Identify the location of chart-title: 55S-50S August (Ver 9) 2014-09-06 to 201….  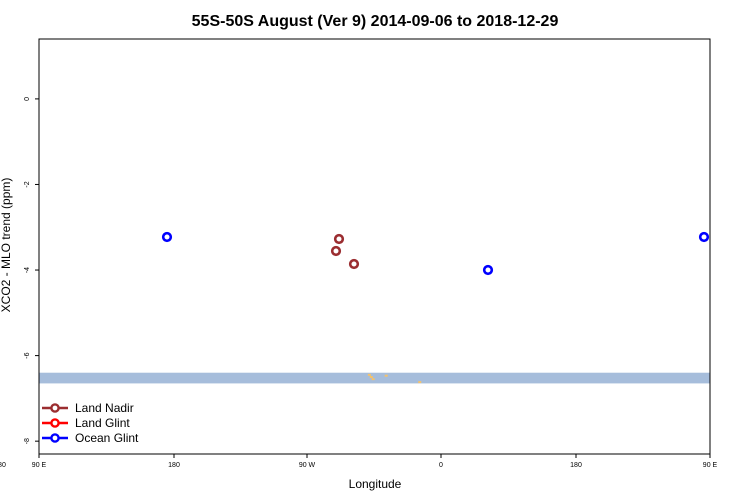
(375, 21).